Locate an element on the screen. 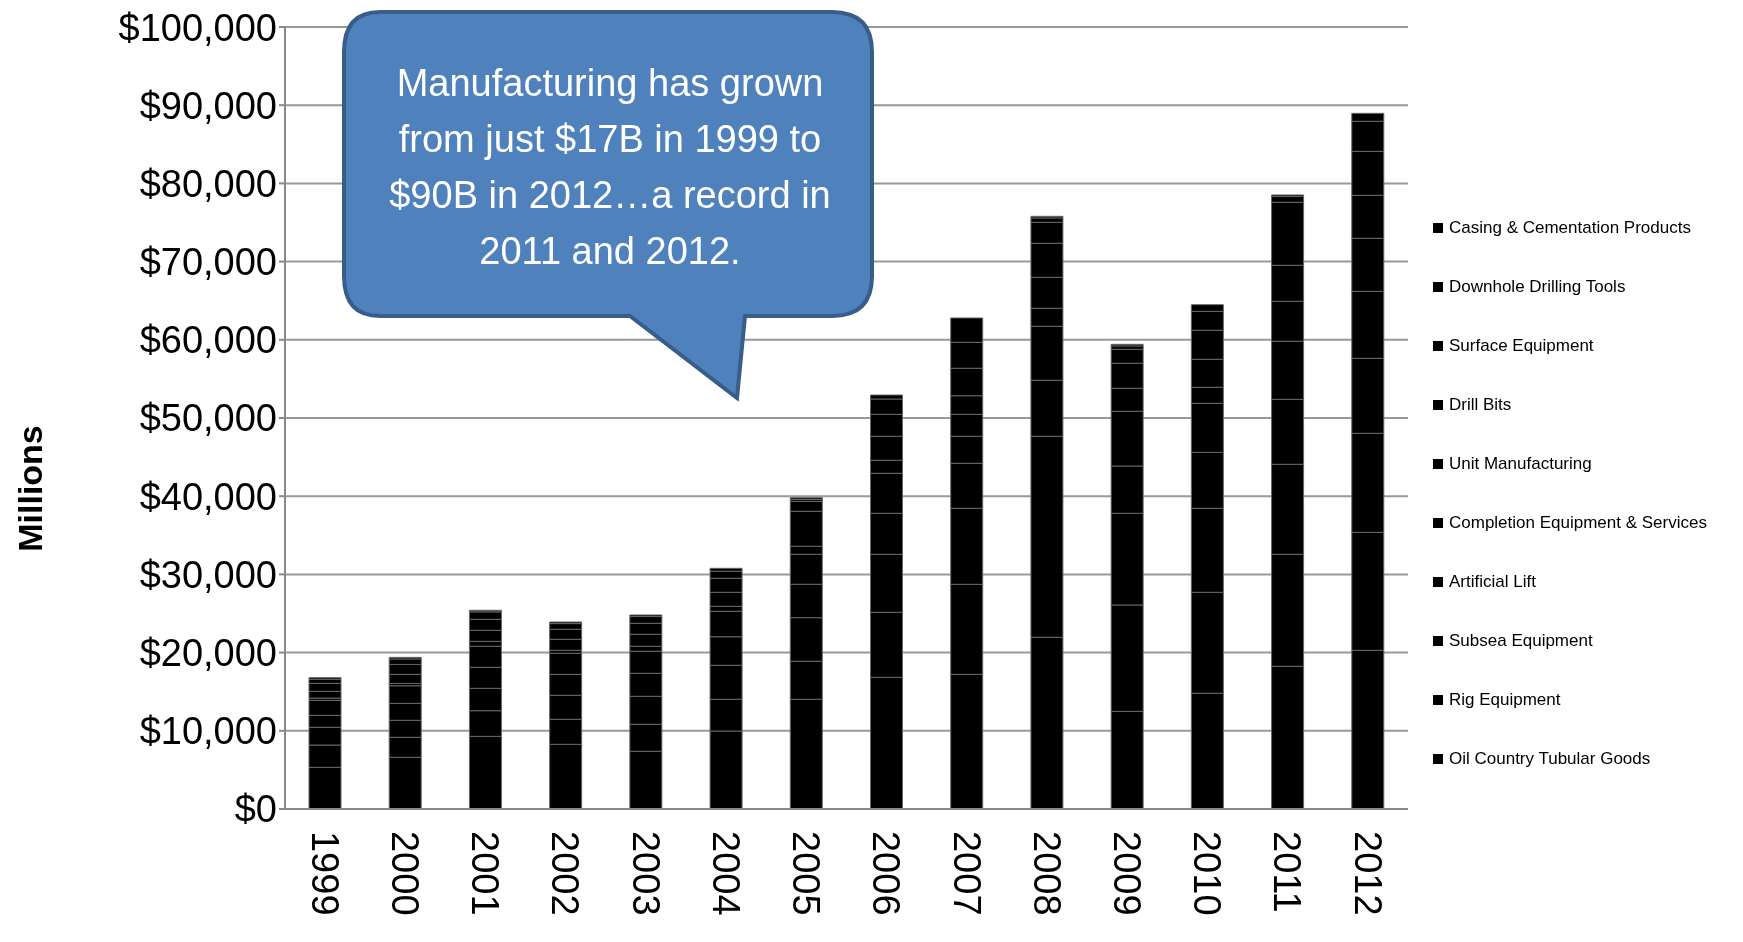  y-tick-label: $10,000 is located at coordinates (208, 731).